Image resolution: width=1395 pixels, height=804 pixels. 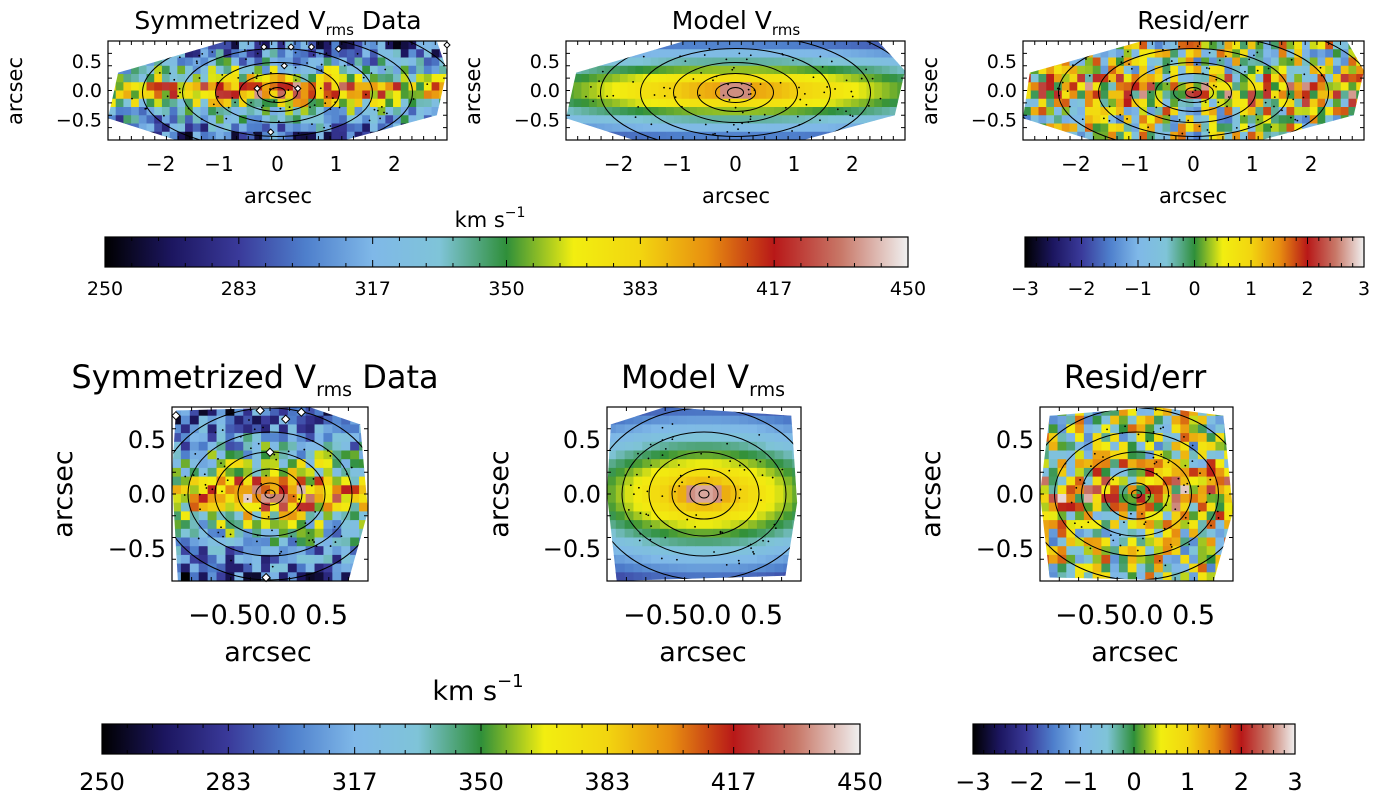 I want to click on diamond-markers, so click(x=239, y=494).